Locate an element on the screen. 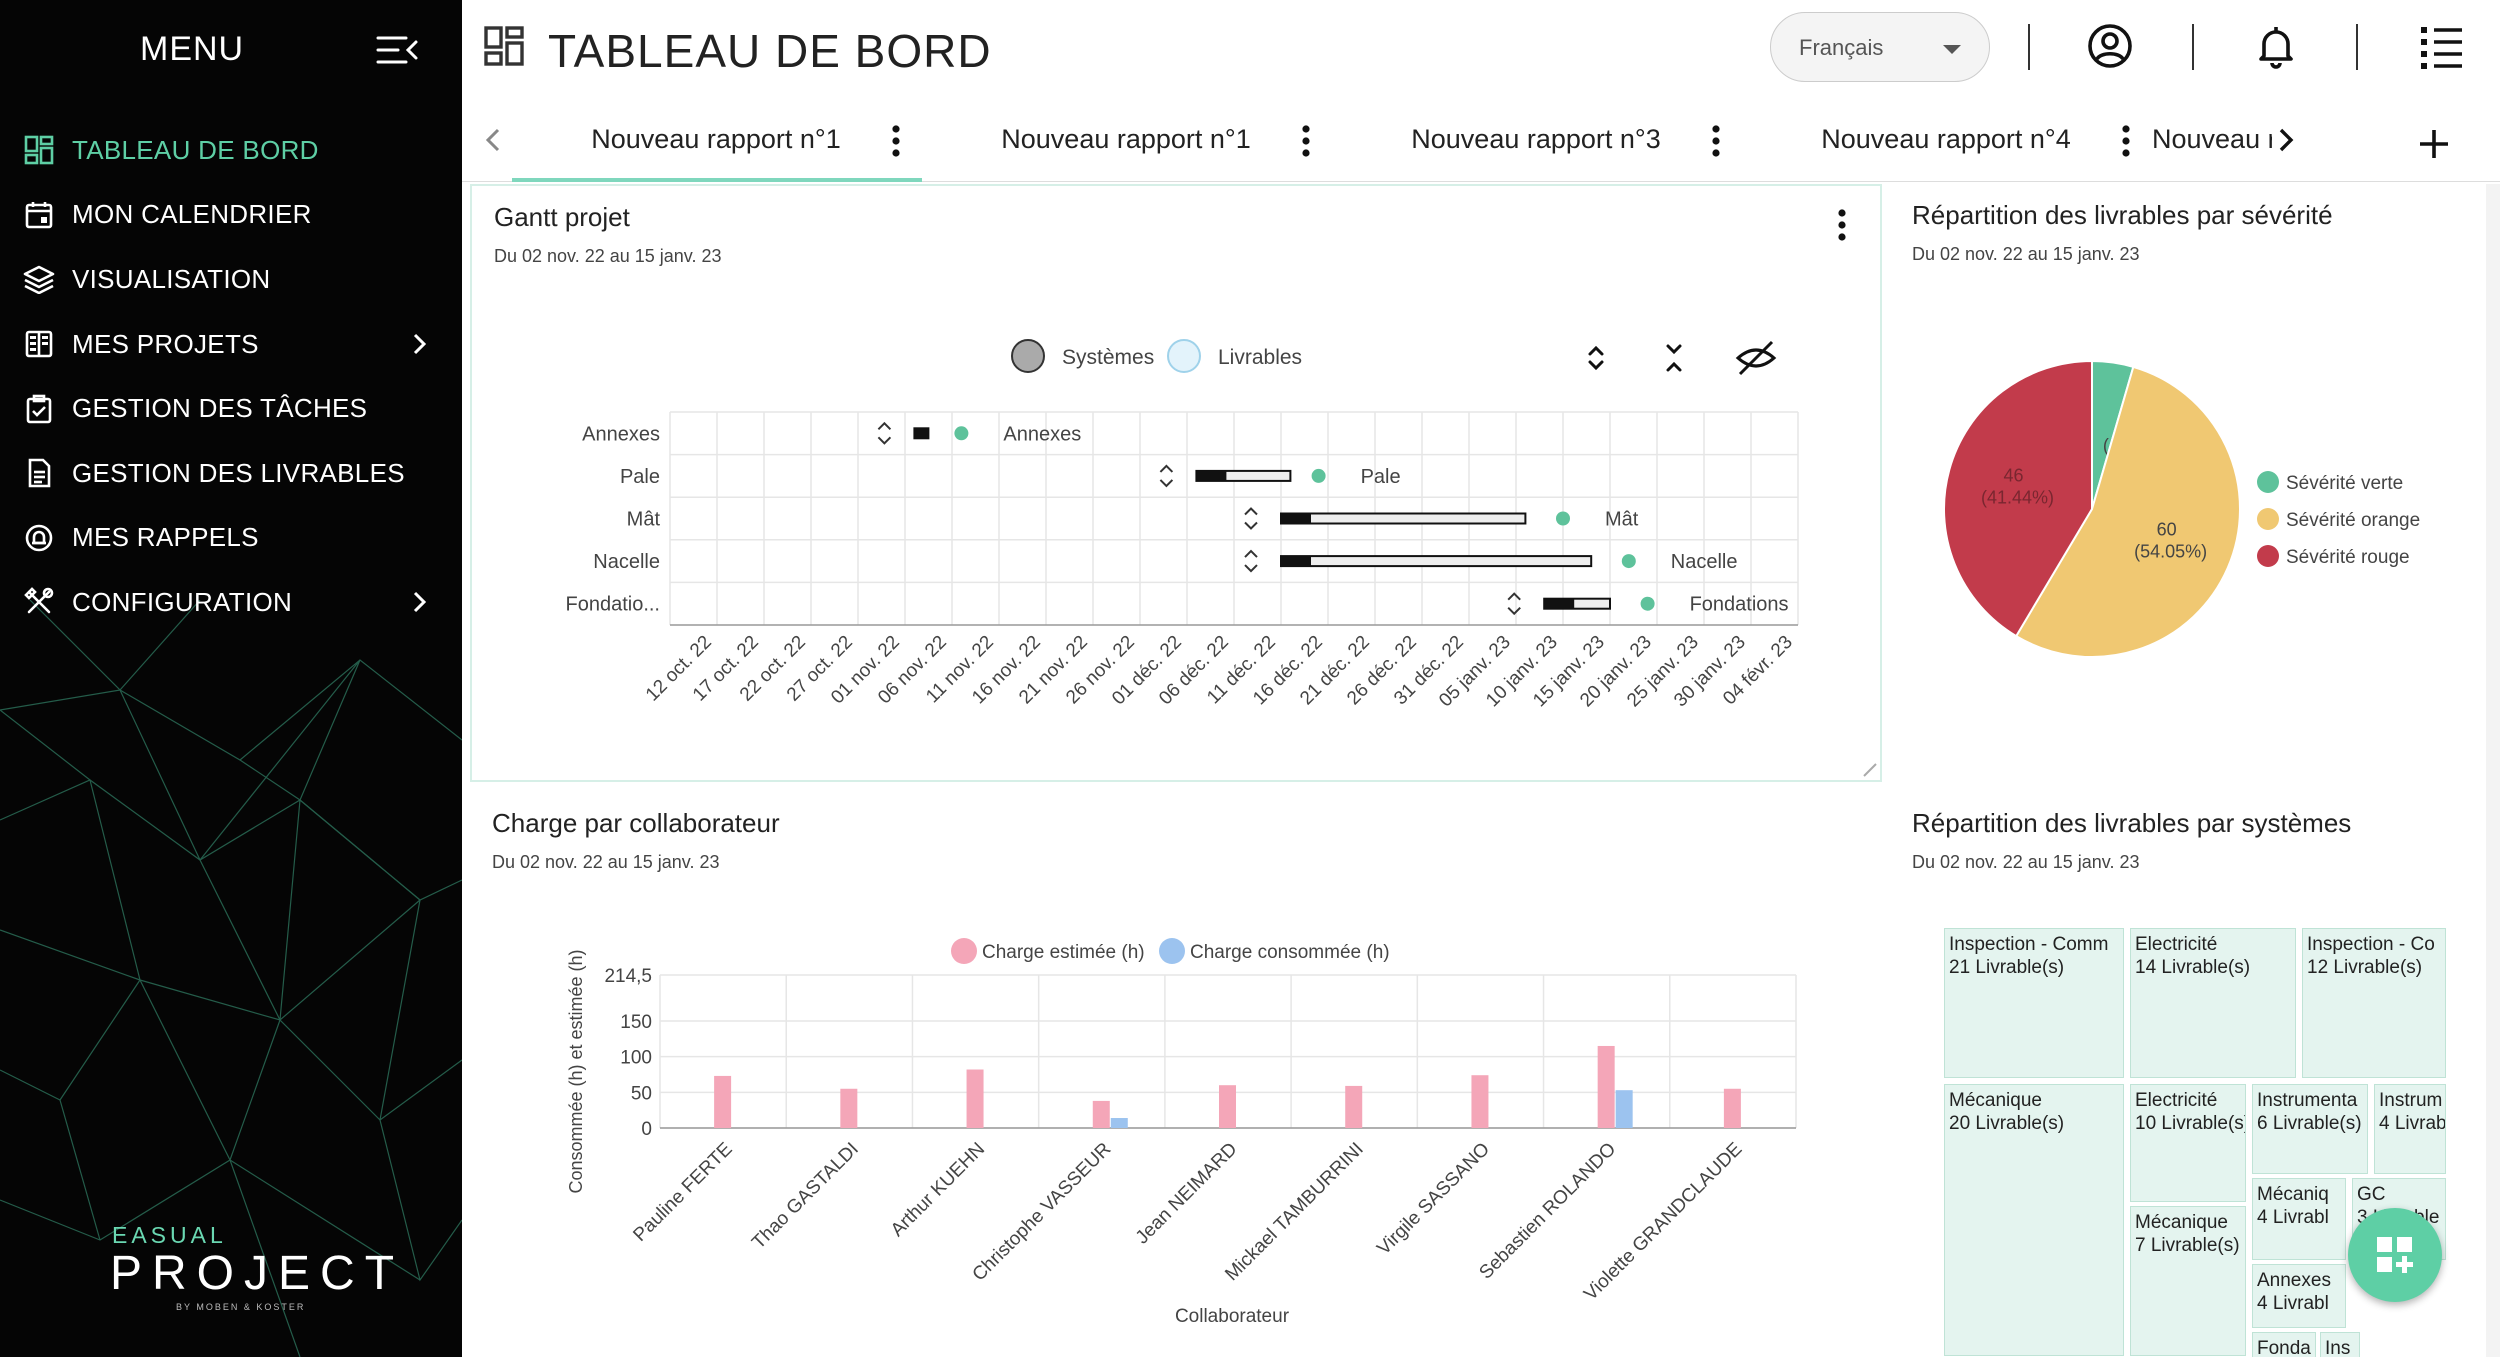  legend-swatch-systems is located at coordinates (1028, 356).